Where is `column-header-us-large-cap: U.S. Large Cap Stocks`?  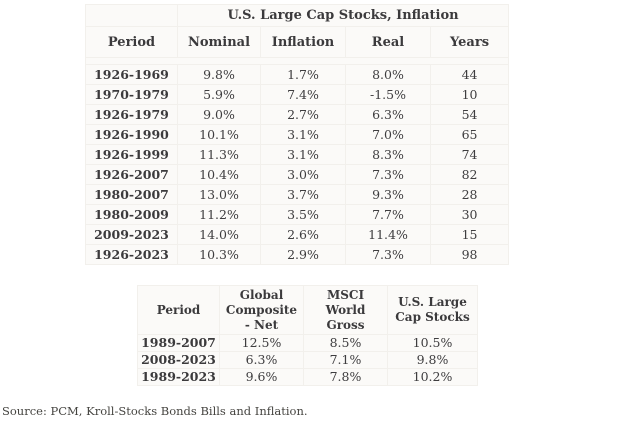
column-header-us-large-cap: U.S. Large Cap Stocks is located at coordinates (432, 310).